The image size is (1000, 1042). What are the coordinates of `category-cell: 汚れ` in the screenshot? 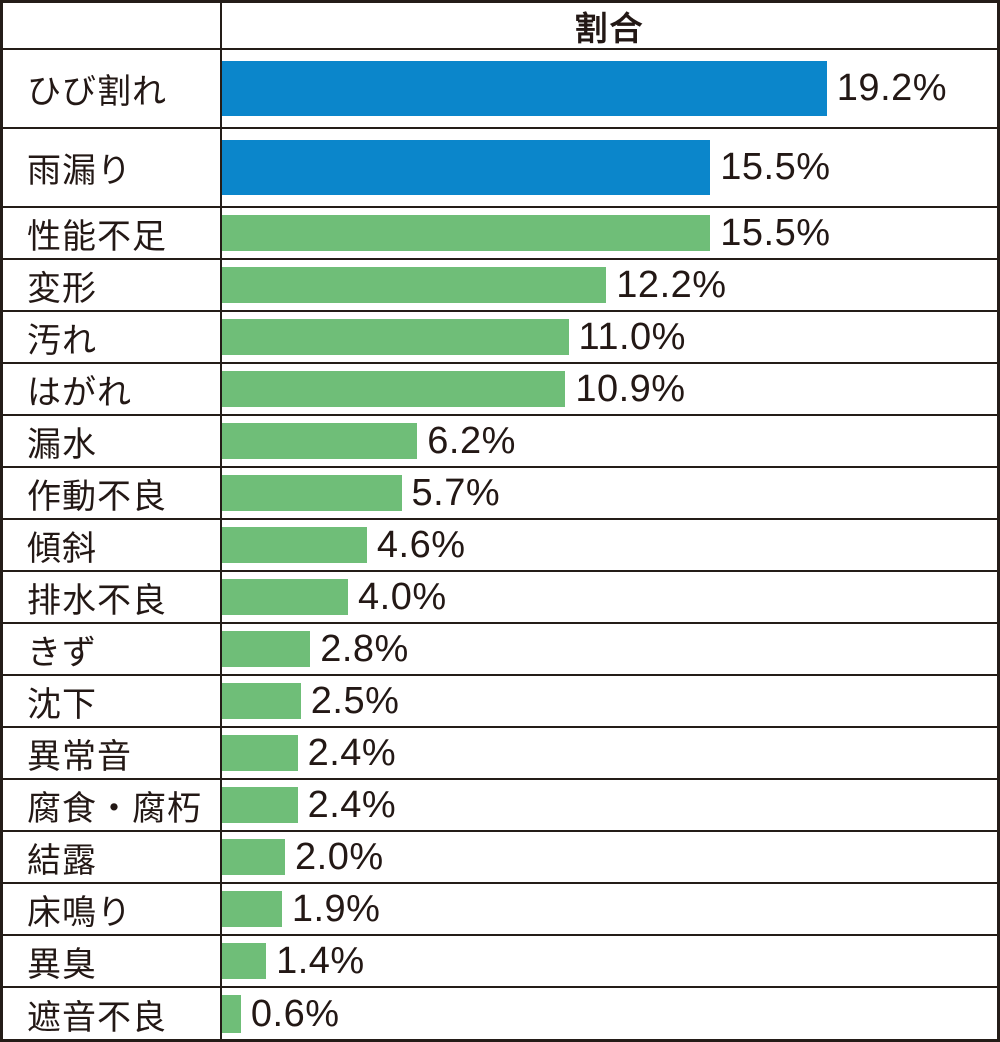 It's located at (112, 337).